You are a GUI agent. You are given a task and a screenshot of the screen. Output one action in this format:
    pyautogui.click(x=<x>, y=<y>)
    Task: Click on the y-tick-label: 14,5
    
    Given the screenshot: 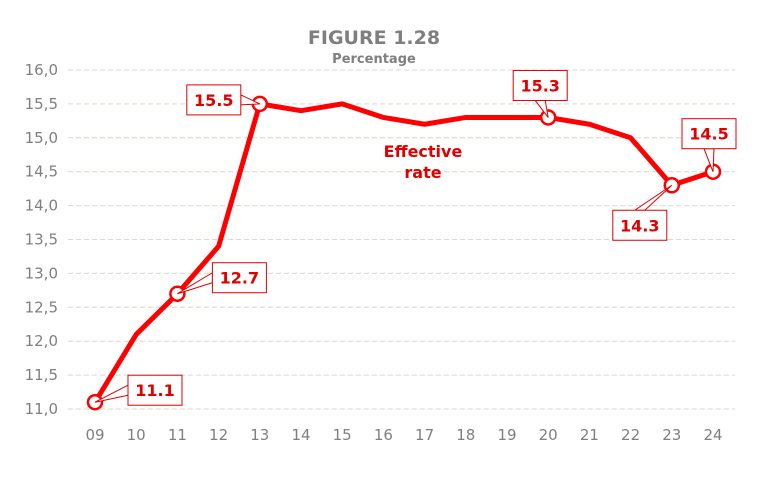 What is the action you would take?
    pyautogui.click(x=41, y=172)
    